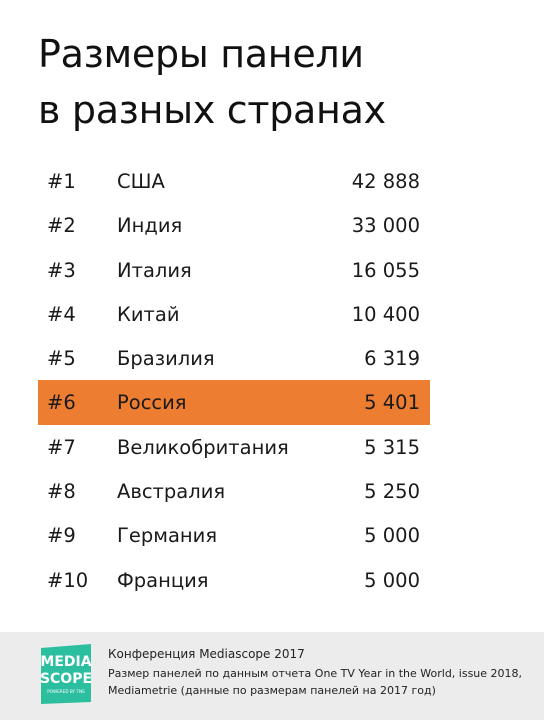 This screenshot has height=720, width=544. I want to click on country-cell: Индия, so click(150, 226).